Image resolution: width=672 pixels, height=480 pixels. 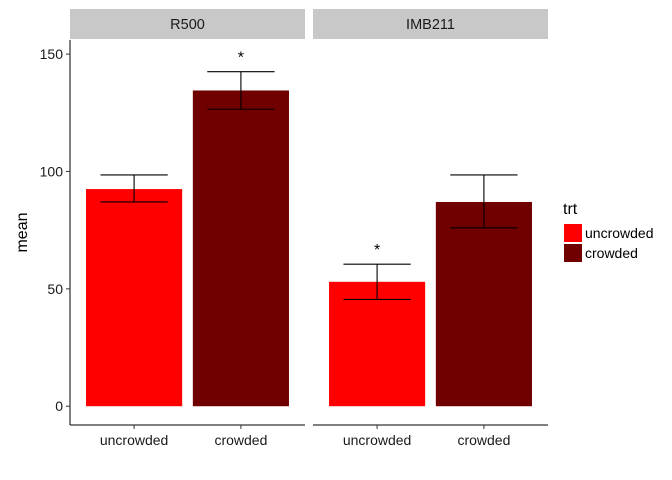 What do you see at coordinates (22, 232) in the screenshot?
I see `y-axis-title: mean` at bounding box center [22, 232].